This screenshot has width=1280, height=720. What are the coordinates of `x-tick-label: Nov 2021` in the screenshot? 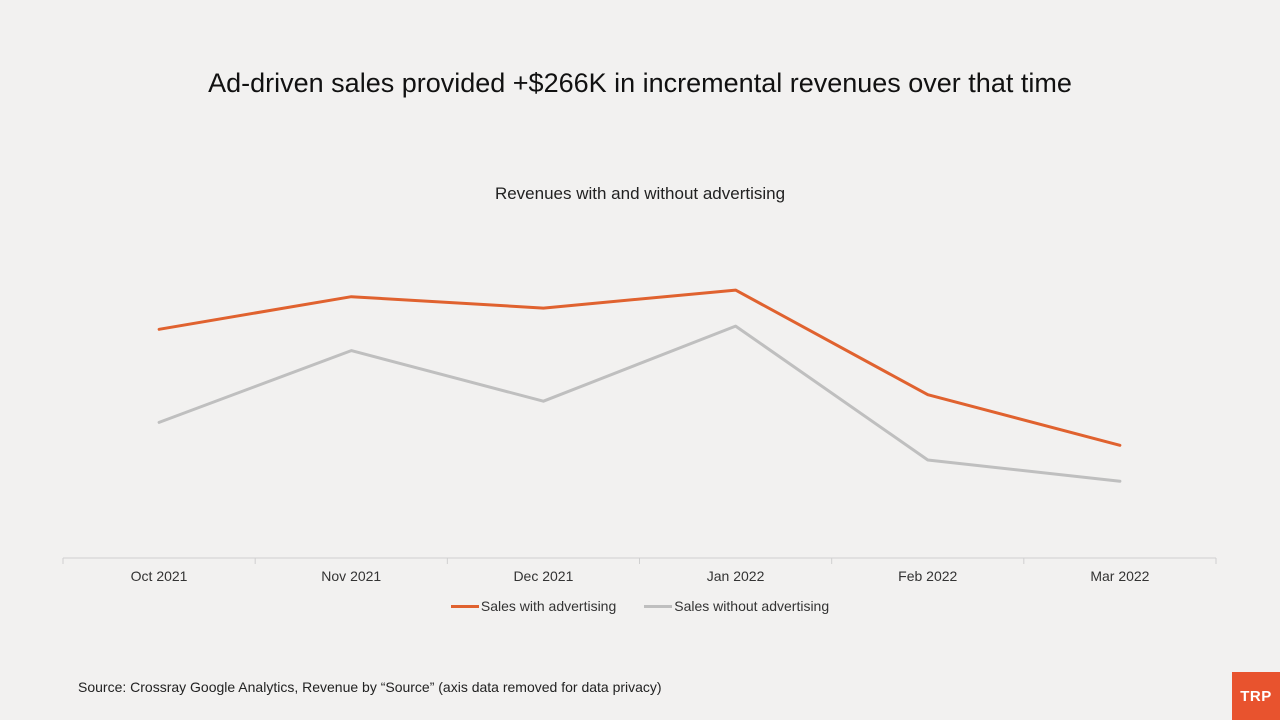 It's located at (351, 576).